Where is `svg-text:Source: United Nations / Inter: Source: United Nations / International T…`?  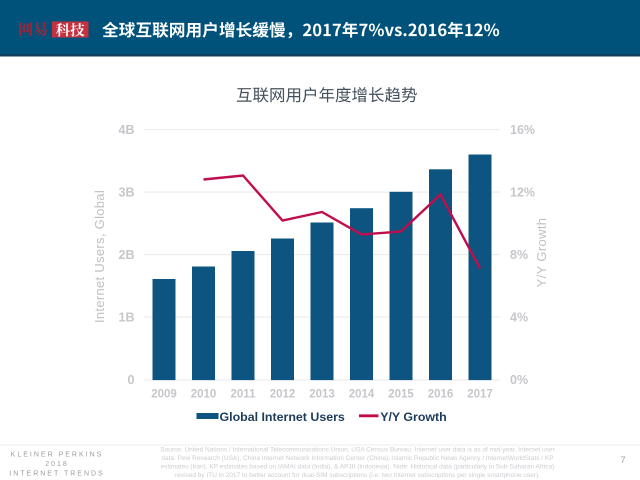 svg-text:Source: United Nations / Inter: Source: United Nations / International T… is located at coordinates (357, 450).